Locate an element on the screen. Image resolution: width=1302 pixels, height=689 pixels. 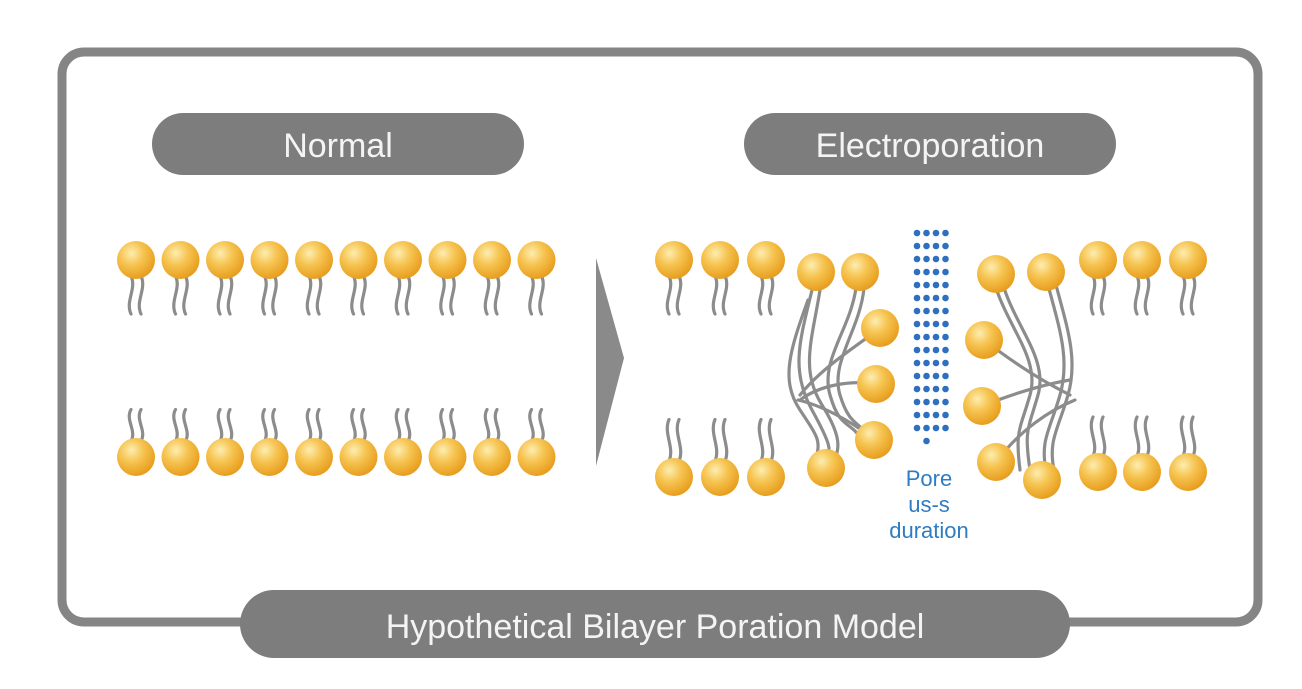
pore-caption-line-1: Pore is located at coordinates (929, 478).